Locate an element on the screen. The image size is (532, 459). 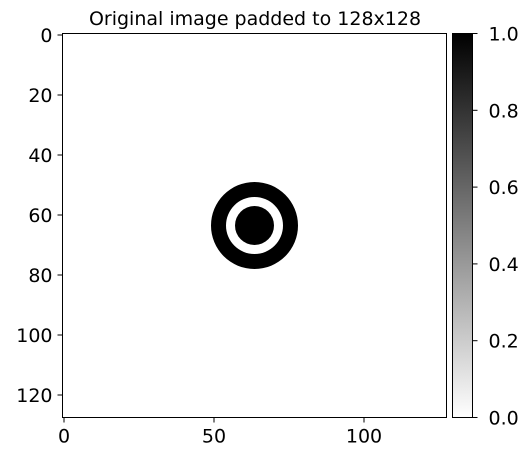
colorbar-tick-label: 0.2 is located at coordinates (504, 342).